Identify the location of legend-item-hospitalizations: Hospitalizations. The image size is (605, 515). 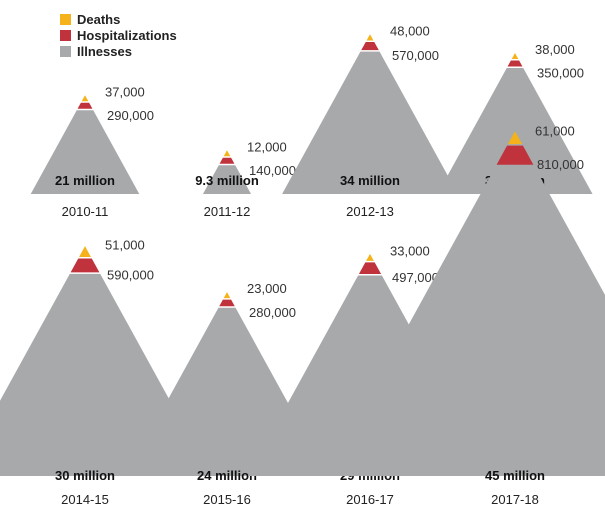
(118, 35).